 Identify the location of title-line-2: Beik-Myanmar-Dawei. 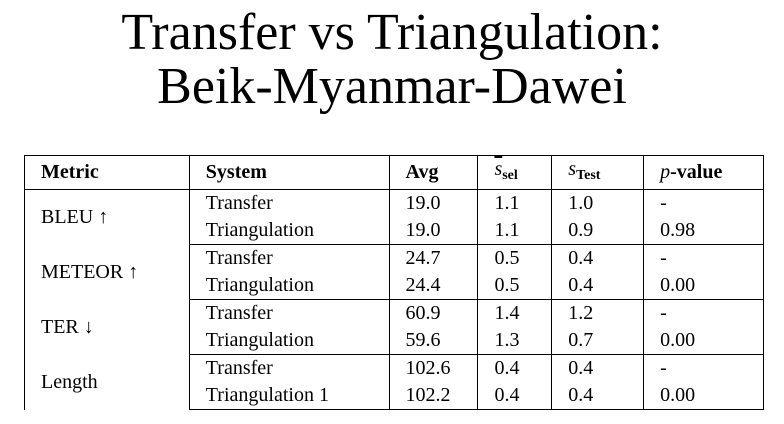
(392, 86).